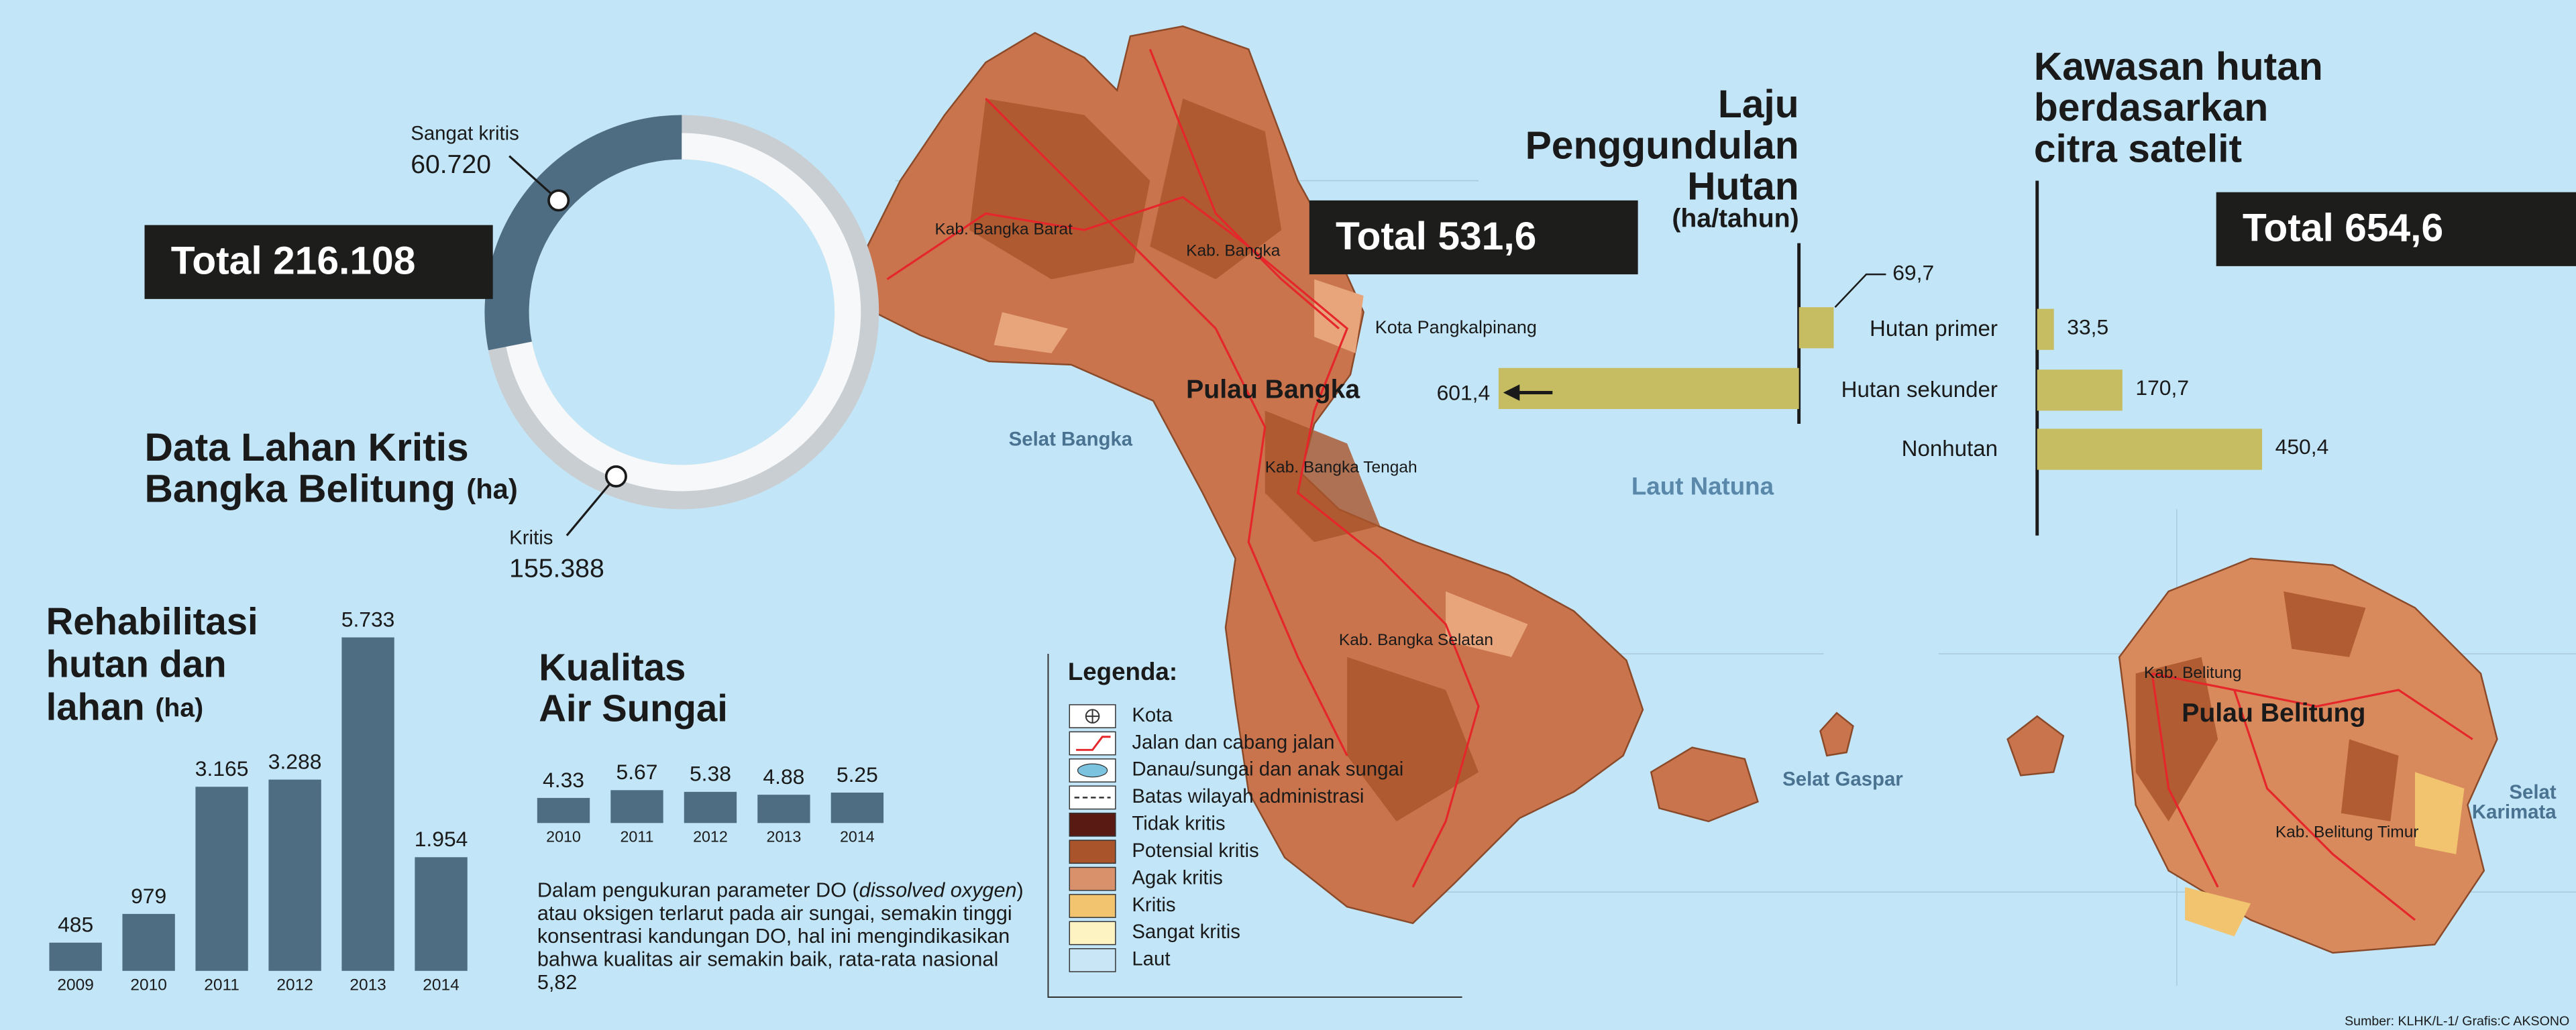 The width and height of the screenshot is (2576, 1030). Describe the element at coordinates (1341, 468) in the screenshot. I see `map-label: Kab. Bangka Tengah` at that location.